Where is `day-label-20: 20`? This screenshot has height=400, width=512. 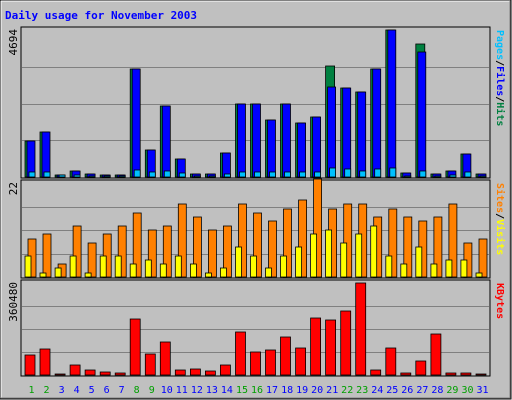
day-label-20: 20 is located at coordinates (317, 390).